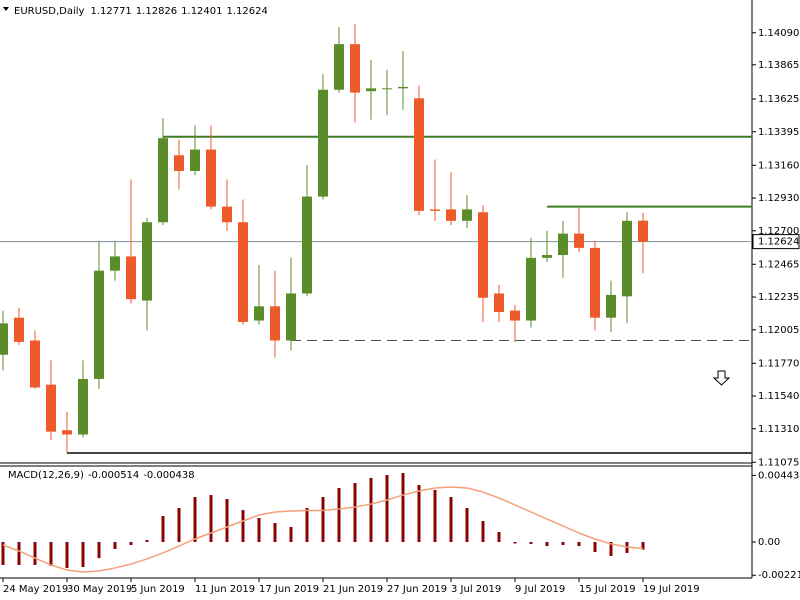  I want to click on x-tick-label: 15 Jul 2019, so click(607, 589).